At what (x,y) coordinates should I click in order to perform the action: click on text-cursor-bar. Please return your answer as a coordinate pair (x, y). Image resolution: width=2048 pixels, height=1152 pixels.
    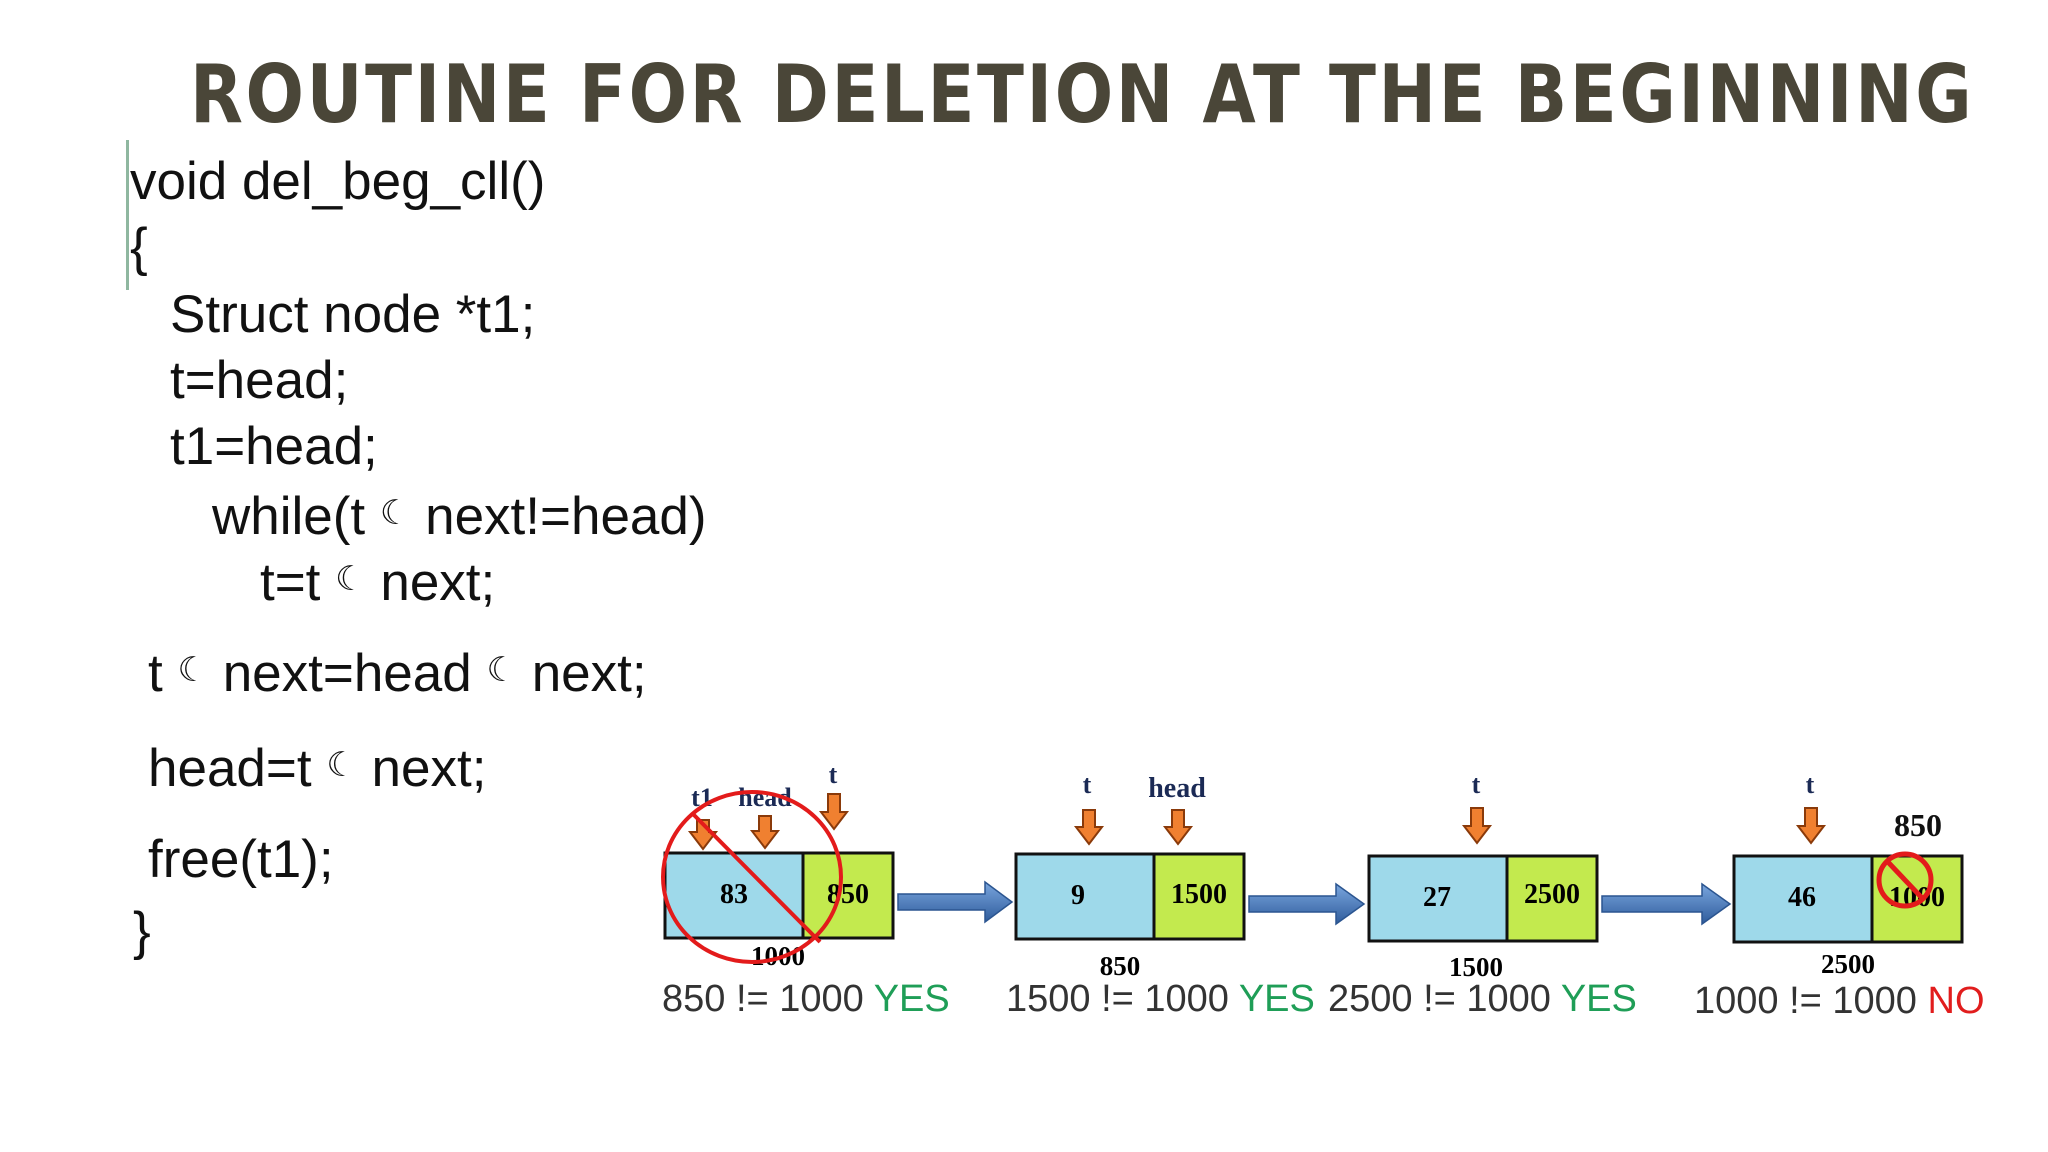
    Looking at the image, I should click on (127, 215).